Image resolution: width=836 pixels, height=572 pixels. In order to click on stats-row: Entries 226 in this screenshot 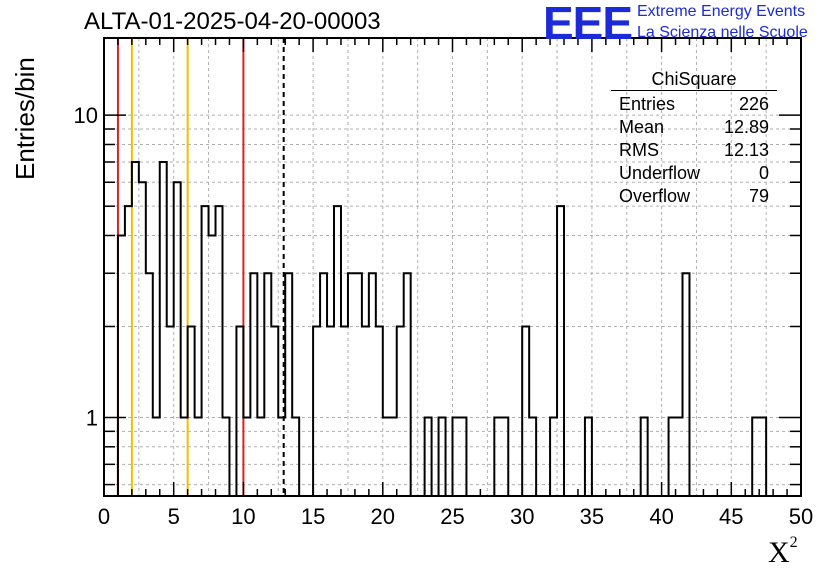, I will do `click(694, 104)`.